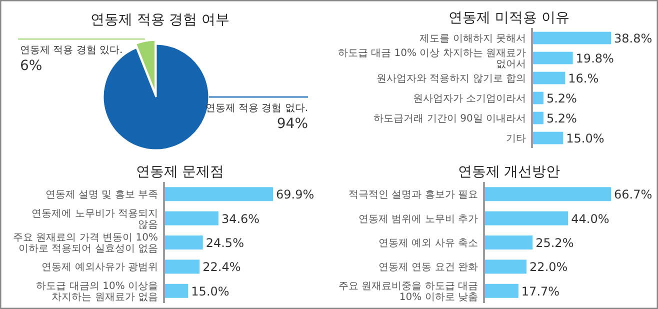 Image resolution: width=658 pixels, height=309 pixels. I want to click on data-label: 6%, so click(31, 66).